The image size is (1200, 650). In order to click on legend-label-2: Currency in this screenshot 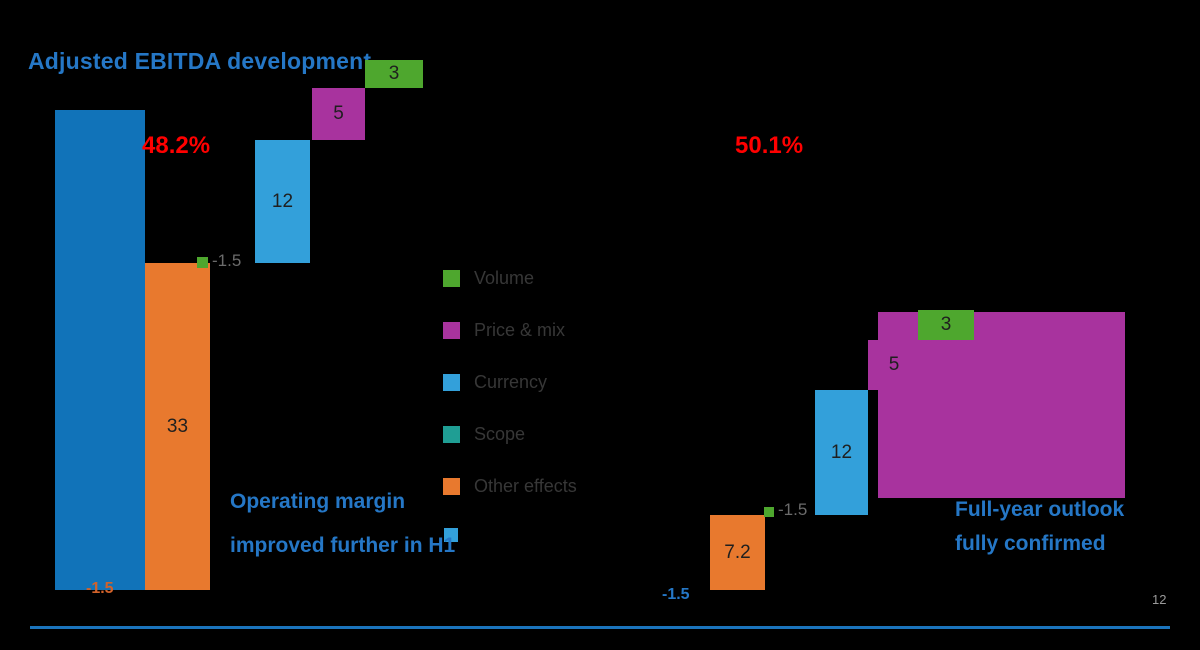, I will do `click(511, 382)`.